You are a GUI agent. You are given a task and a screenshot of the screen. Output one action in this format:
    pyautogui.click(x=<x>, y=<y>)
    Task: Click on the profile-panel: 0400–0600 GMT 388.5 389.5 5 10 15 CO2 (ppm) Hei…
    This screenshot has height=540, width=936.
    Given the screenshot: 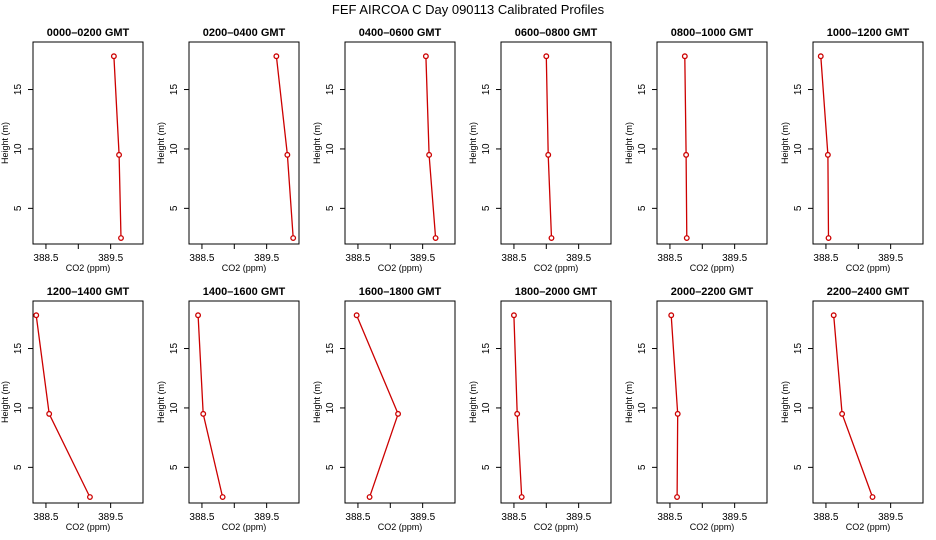 What is the action you would take?
    pyautogui.click(x=384, y=150)
    